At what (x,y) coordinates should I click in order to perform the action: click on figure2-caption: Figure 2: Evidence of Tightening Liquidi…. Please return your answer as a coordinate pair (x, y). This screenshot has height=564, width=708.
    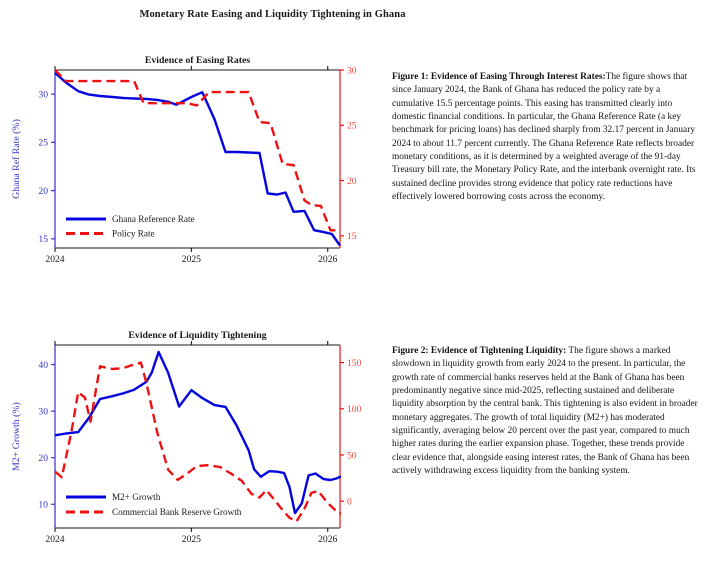
    Looking at the image, I should click on (547, 411).